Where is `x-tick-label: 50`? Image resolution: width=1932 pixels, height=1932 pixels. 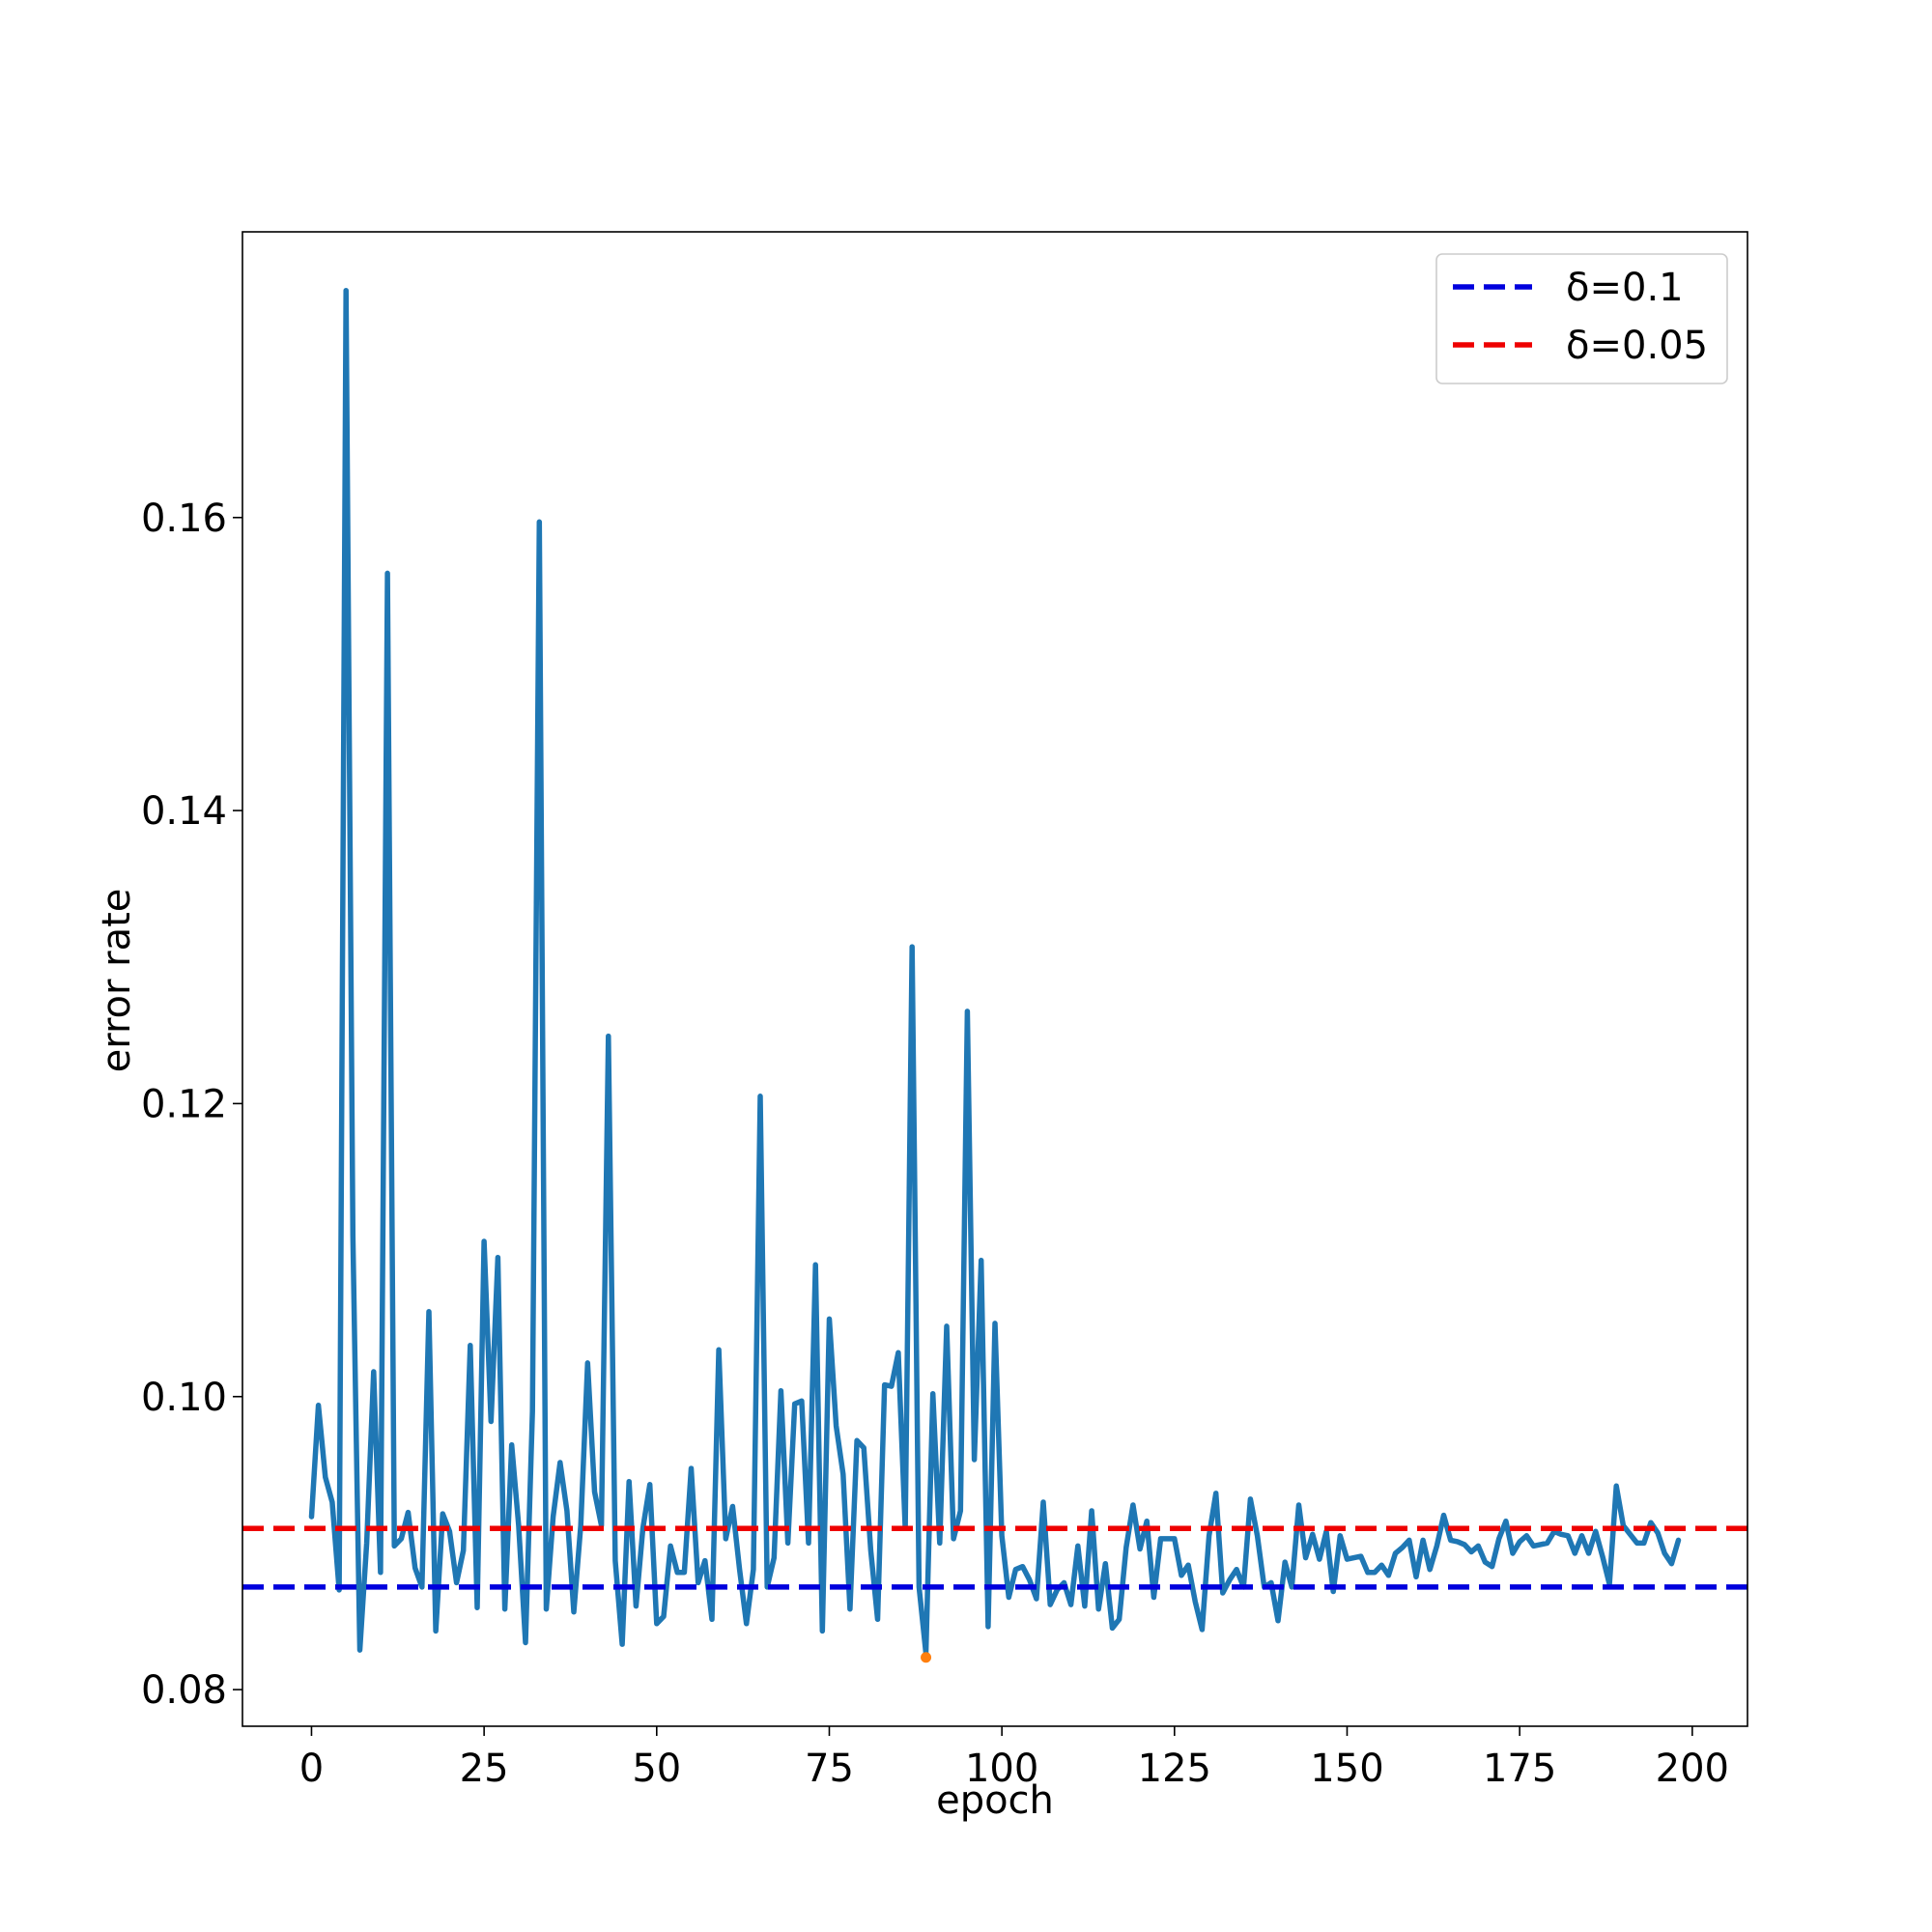
x-tick-label: 50 is located at coordinates (656, 1769).